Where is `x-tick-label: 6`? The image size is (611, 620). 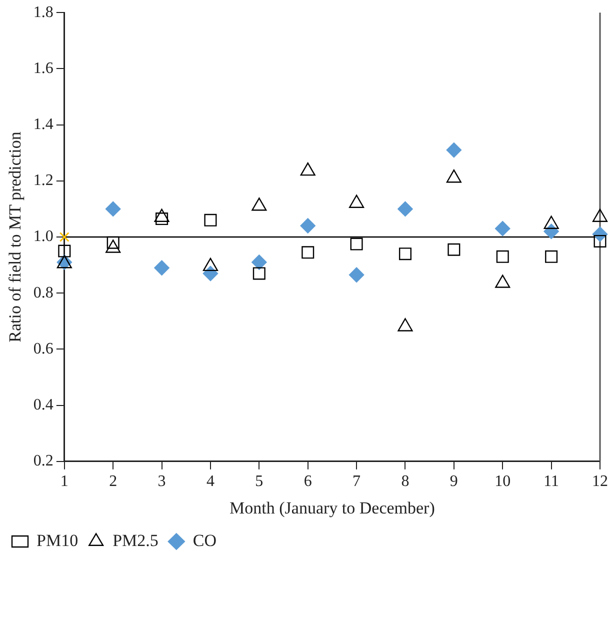
x-tick-label: 6 is located at coordinates (308, 481).